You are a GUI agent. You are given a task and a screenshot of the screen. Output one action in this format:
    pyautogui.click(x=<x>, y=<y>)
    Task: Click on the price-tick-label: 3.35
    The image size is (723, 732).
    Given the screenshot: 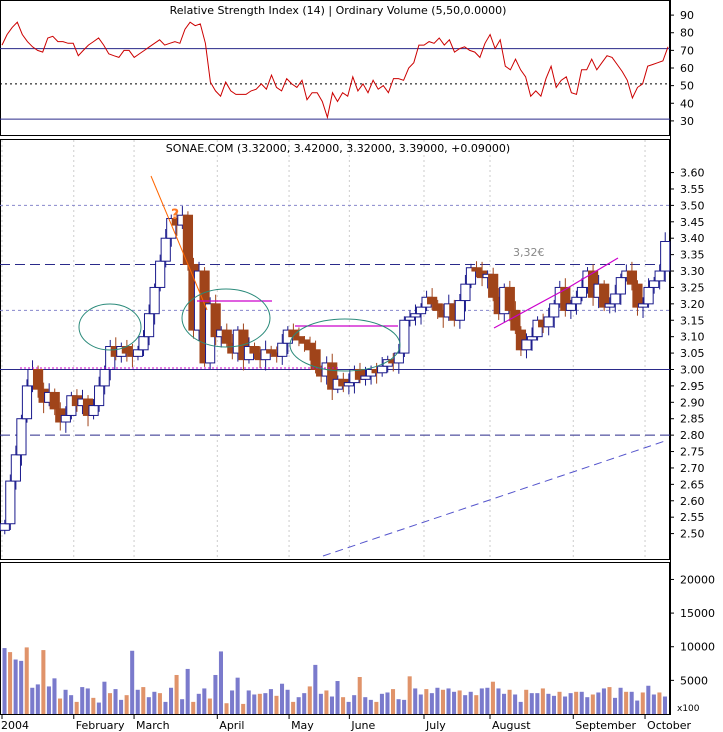 What is the action you would take?
    pyautogui.click(x=692, y=255)
    